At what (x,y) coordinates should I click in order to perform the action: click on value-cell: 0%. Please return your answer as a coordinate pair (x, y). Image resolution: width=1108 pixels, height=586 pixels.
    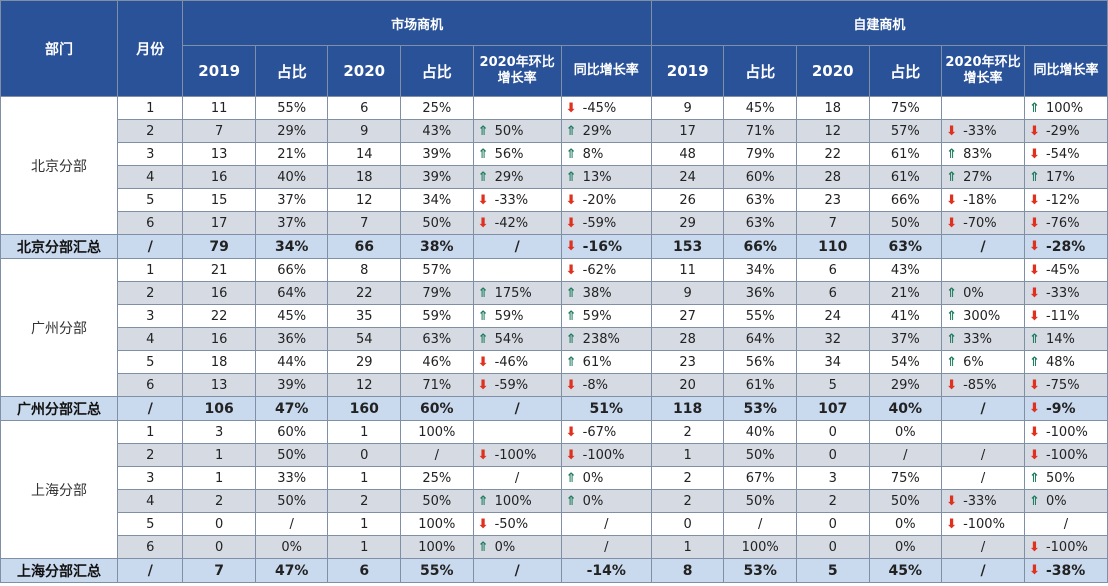
    Looking at the image, I should click on (905, 547).